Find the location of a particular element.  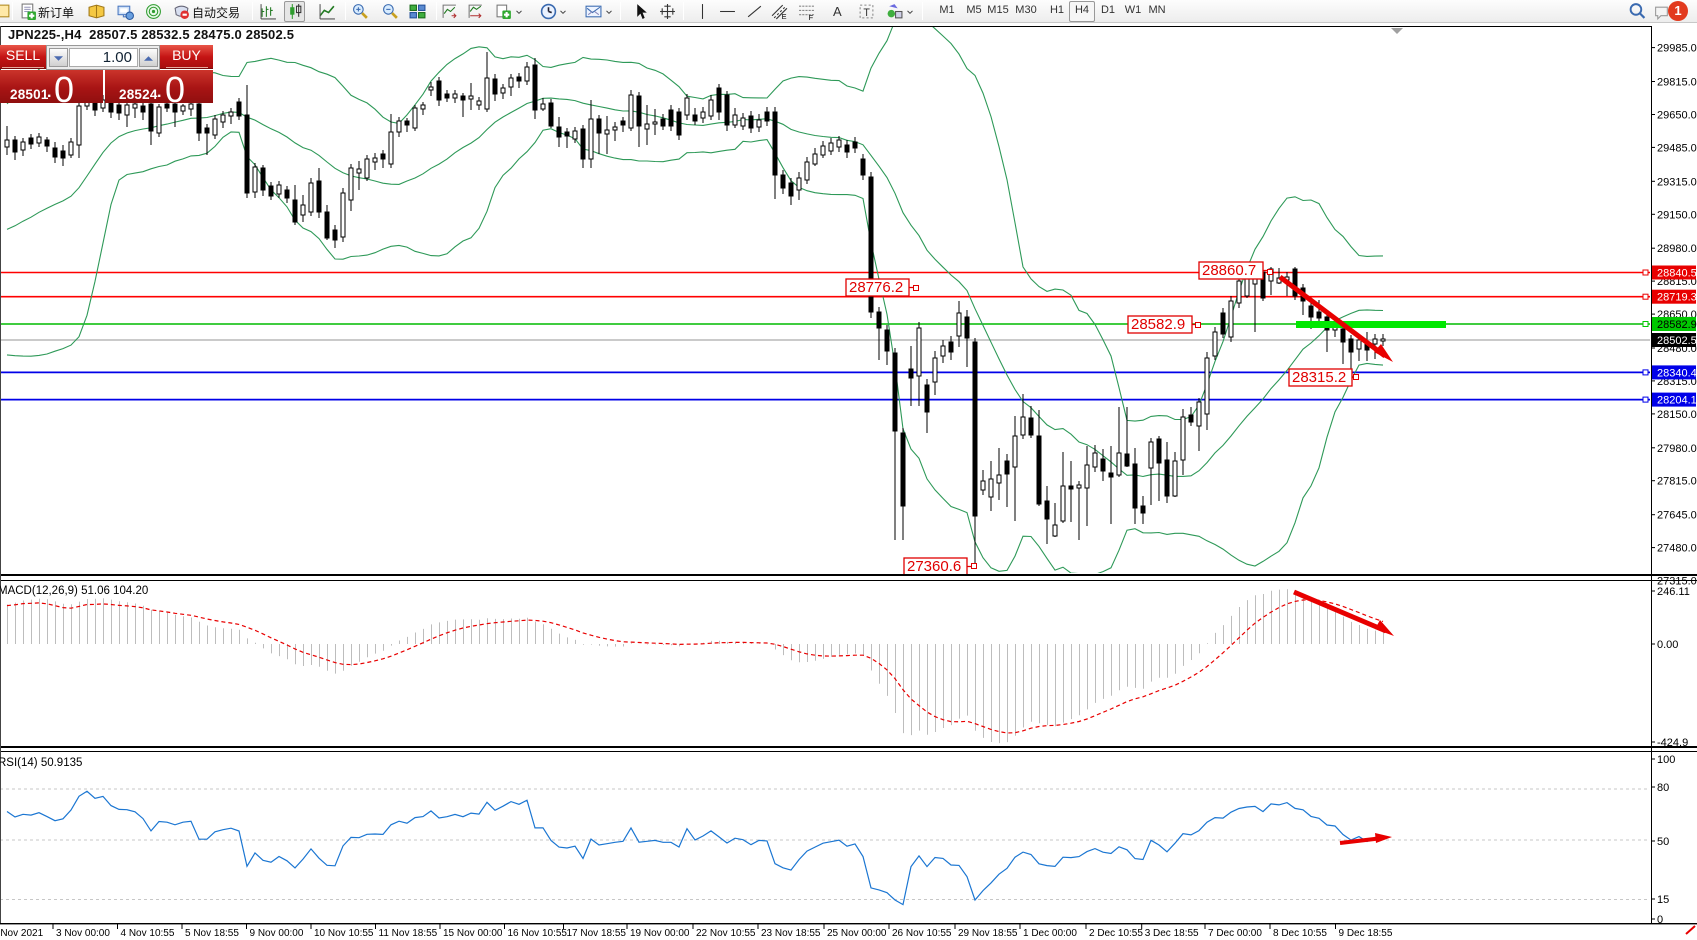

svg-text: MACD(12,26,9) 51.06 104.20 is located at coordinates (74, 591).